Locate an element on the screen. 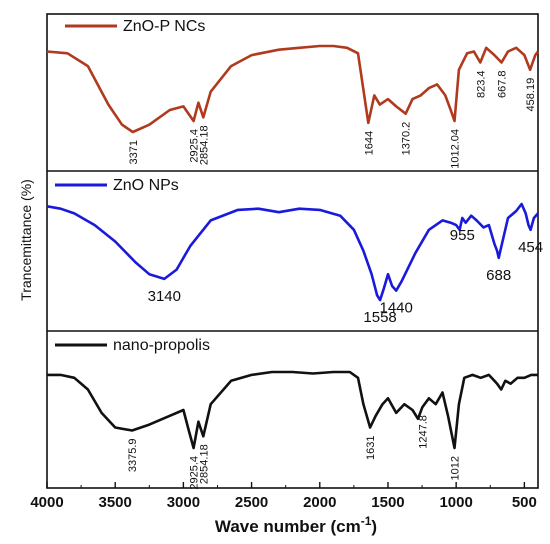 The height and width of the screenshot is (544, 550). peak-label: 3140 is located at coordinates (164, 296).